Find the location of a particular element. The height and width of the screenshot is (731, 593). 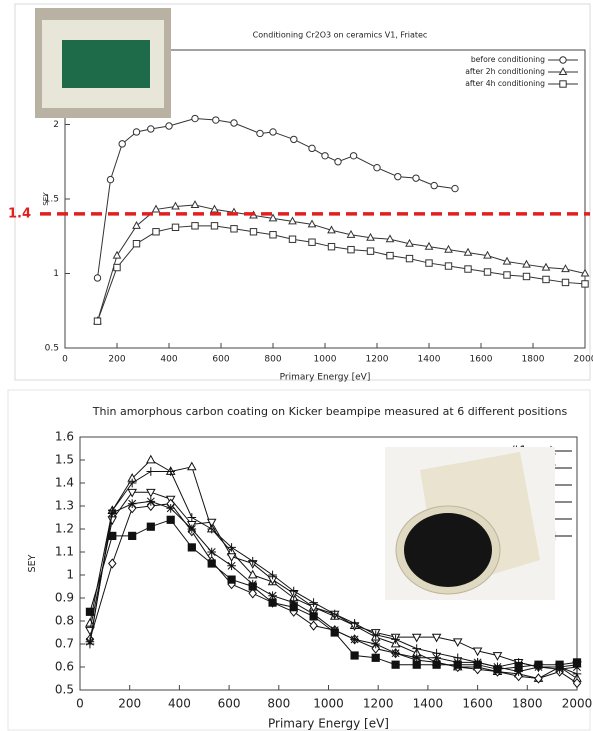

series-line is located at coordinates (341, 263).